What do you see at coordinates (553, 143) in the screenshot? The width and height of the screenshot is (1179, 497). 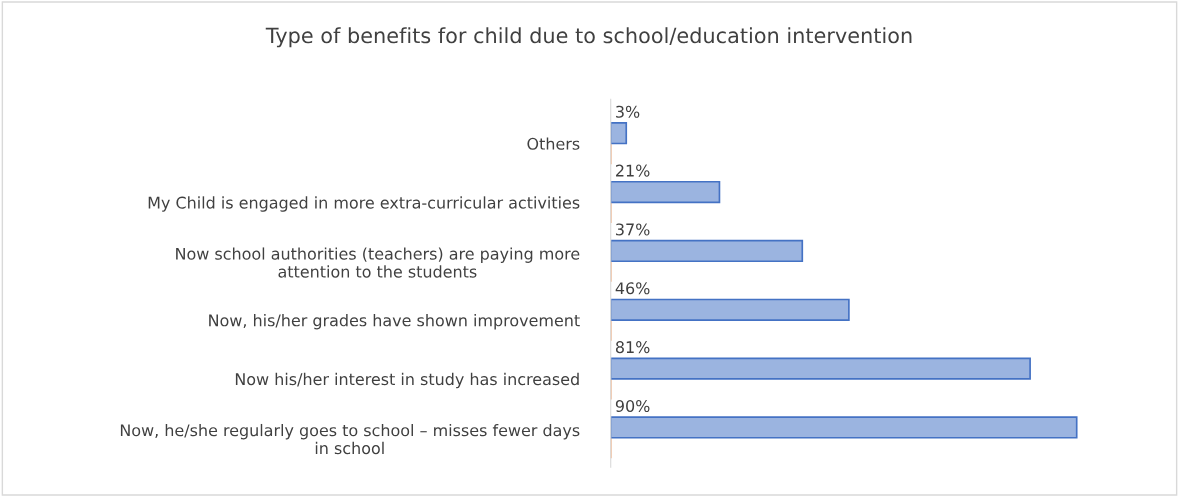 I see `y-tick-label: Others` at bounding box center [553, 143].